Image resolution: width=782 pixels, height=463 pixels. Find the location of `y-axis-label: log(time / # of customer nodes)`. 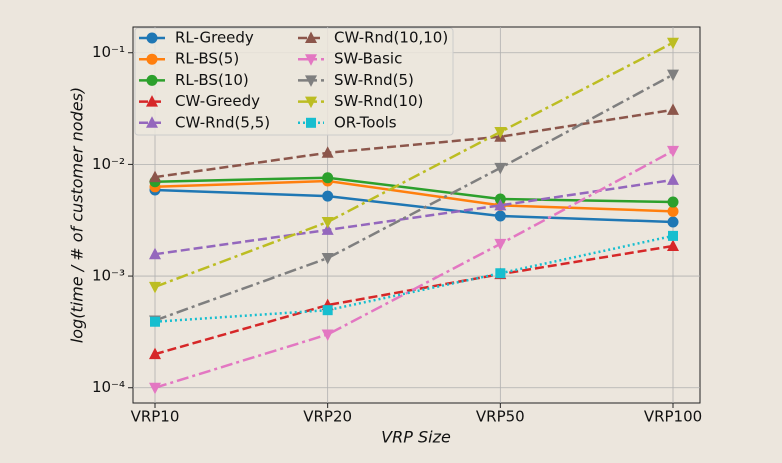

y-axis-label: log(time / # of customer nodes) is located at coordinates (77, 215).